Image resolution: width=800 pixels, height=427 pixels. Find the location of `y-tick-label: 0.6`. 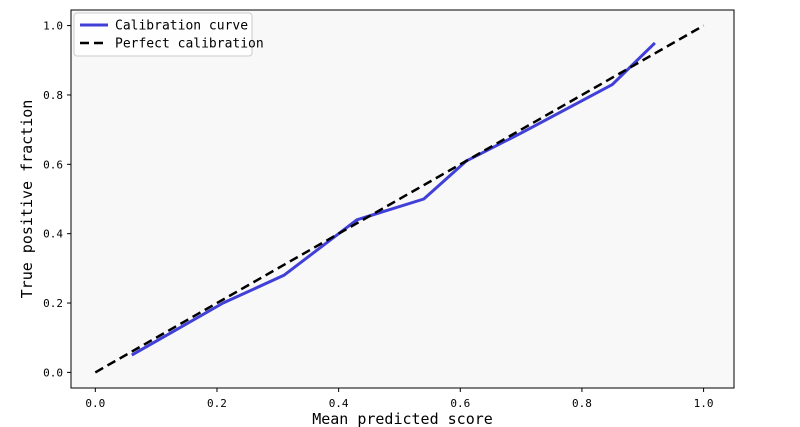

y-tick-label: 0.6 is located at coordinates (53, 164).